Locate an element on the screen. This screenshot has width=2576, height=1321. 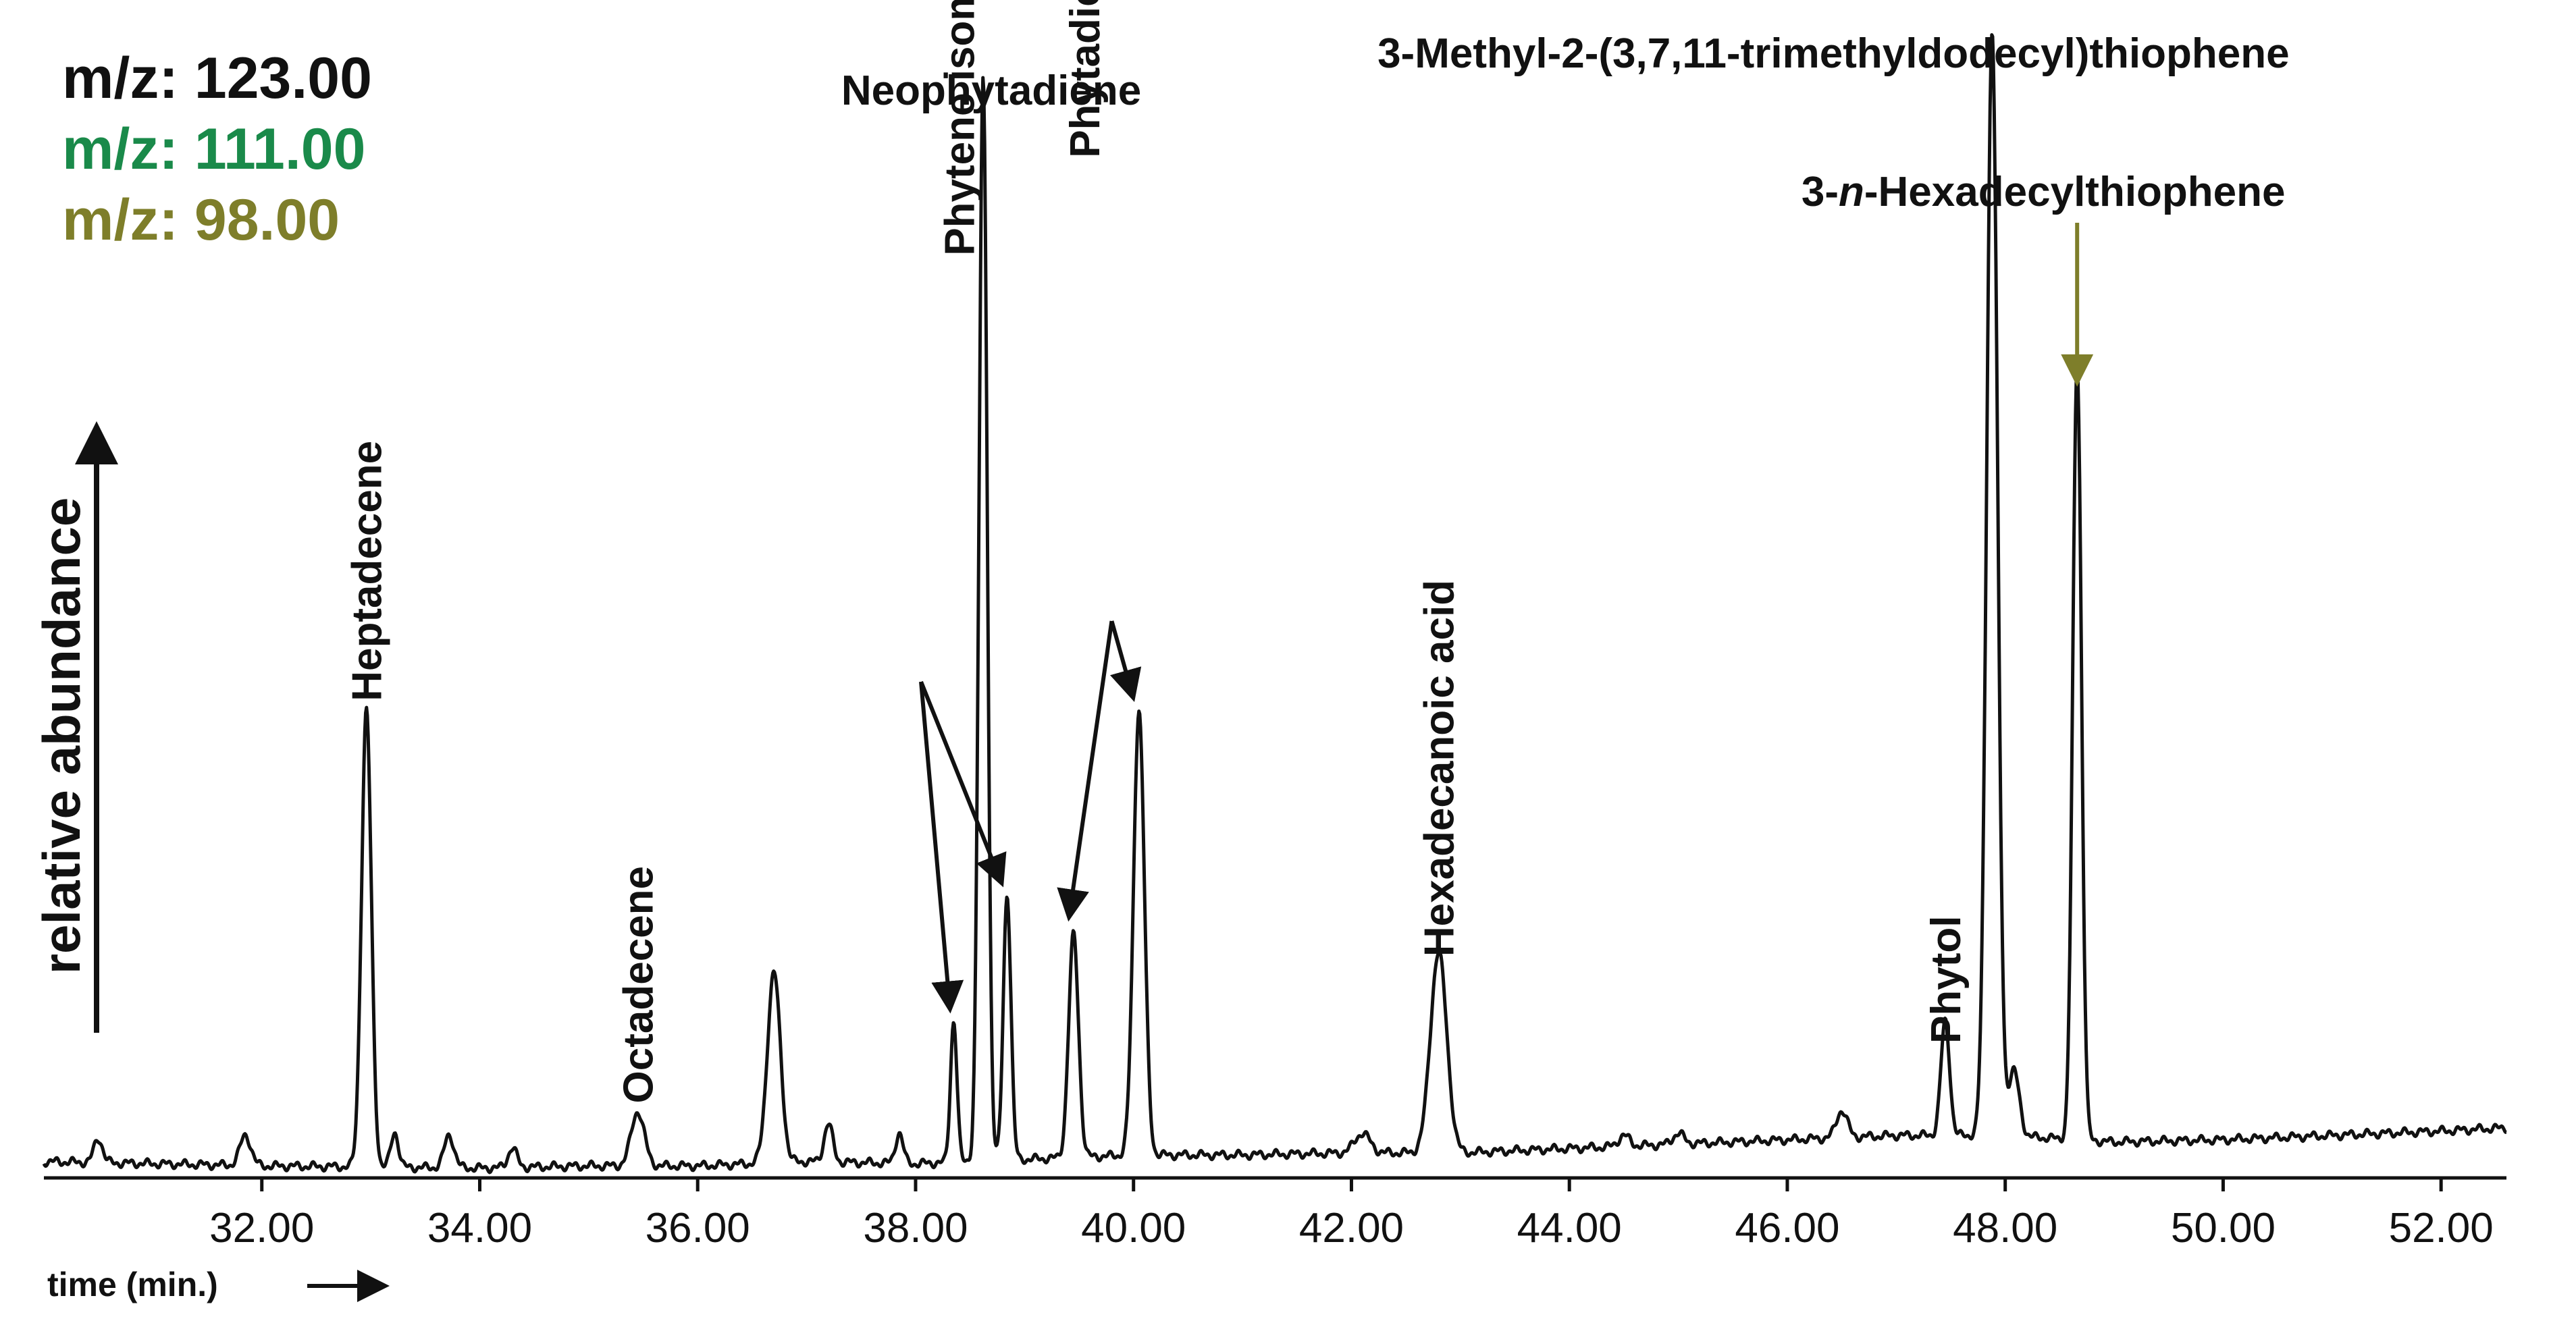
peak-label-heptadecene: Heptadecene is located at coordinates (368, 571).